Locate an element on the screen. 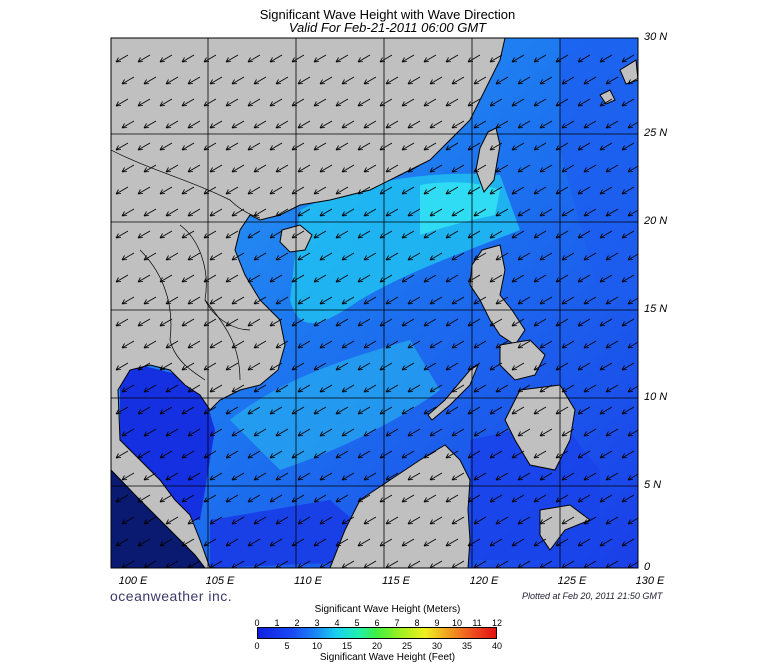 This screenshot has height=665, width=775. colorbar-meters-tick: 3 is located at coordinates (317, 623).